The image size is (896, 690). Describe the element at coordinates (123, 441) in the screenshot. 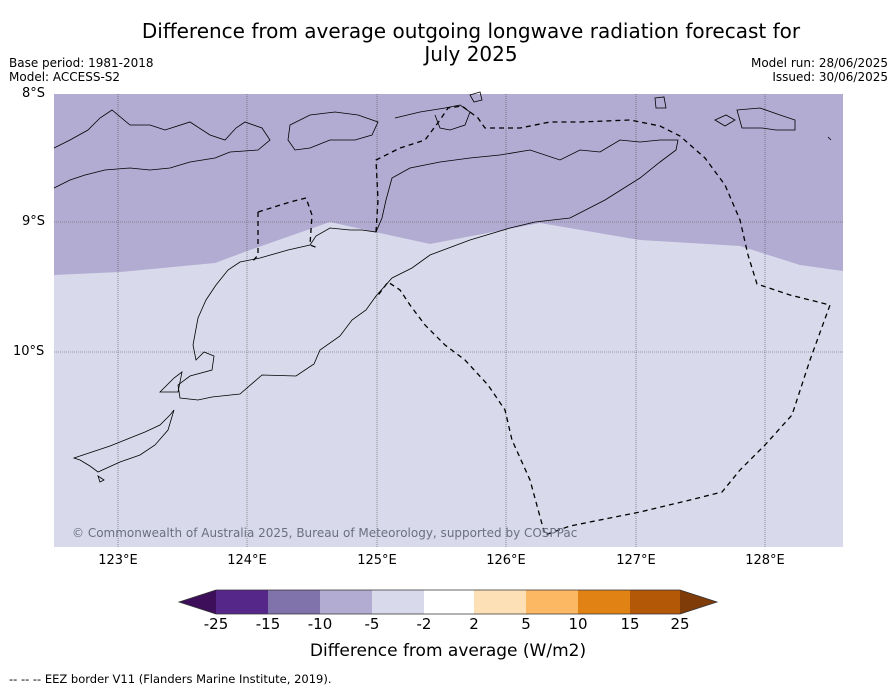

I see `sumba-savu-coast` at that location.